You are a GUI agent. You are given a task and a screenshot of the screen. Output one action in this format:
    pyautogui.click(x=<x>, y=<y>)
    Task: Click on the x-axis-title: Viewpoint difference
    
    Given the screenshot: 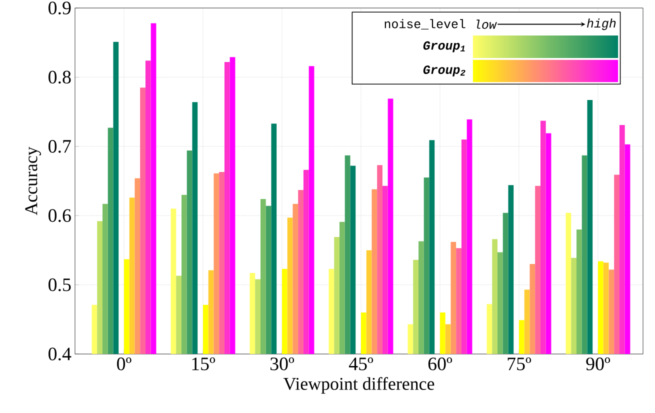 What is the action you would take?
    pyautogui.click(x=358, y=385)
    